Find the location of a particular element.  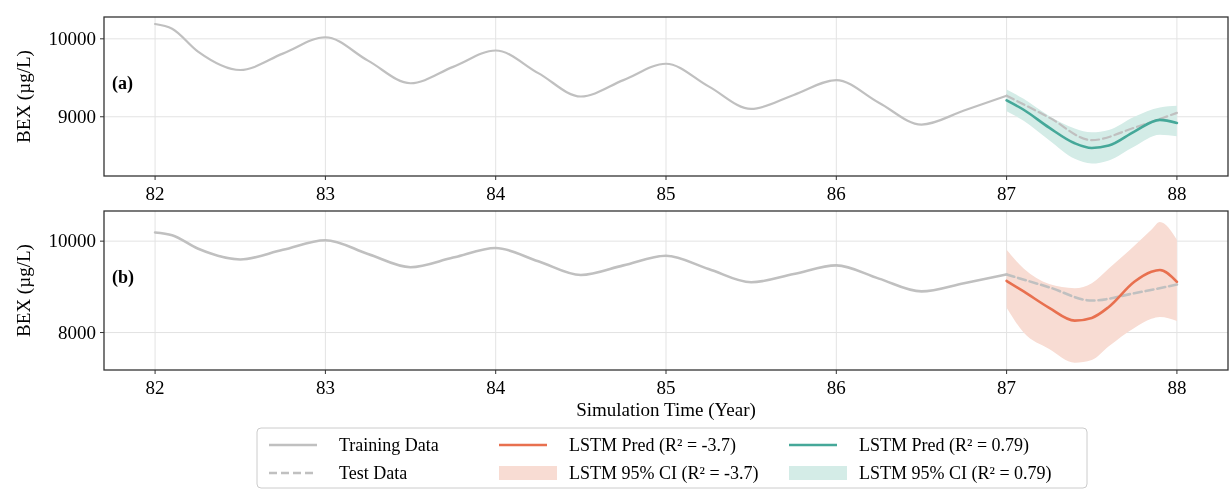

legend-label: LSTM Pred (R² = 0.79) is located at coordinates (944, 445).